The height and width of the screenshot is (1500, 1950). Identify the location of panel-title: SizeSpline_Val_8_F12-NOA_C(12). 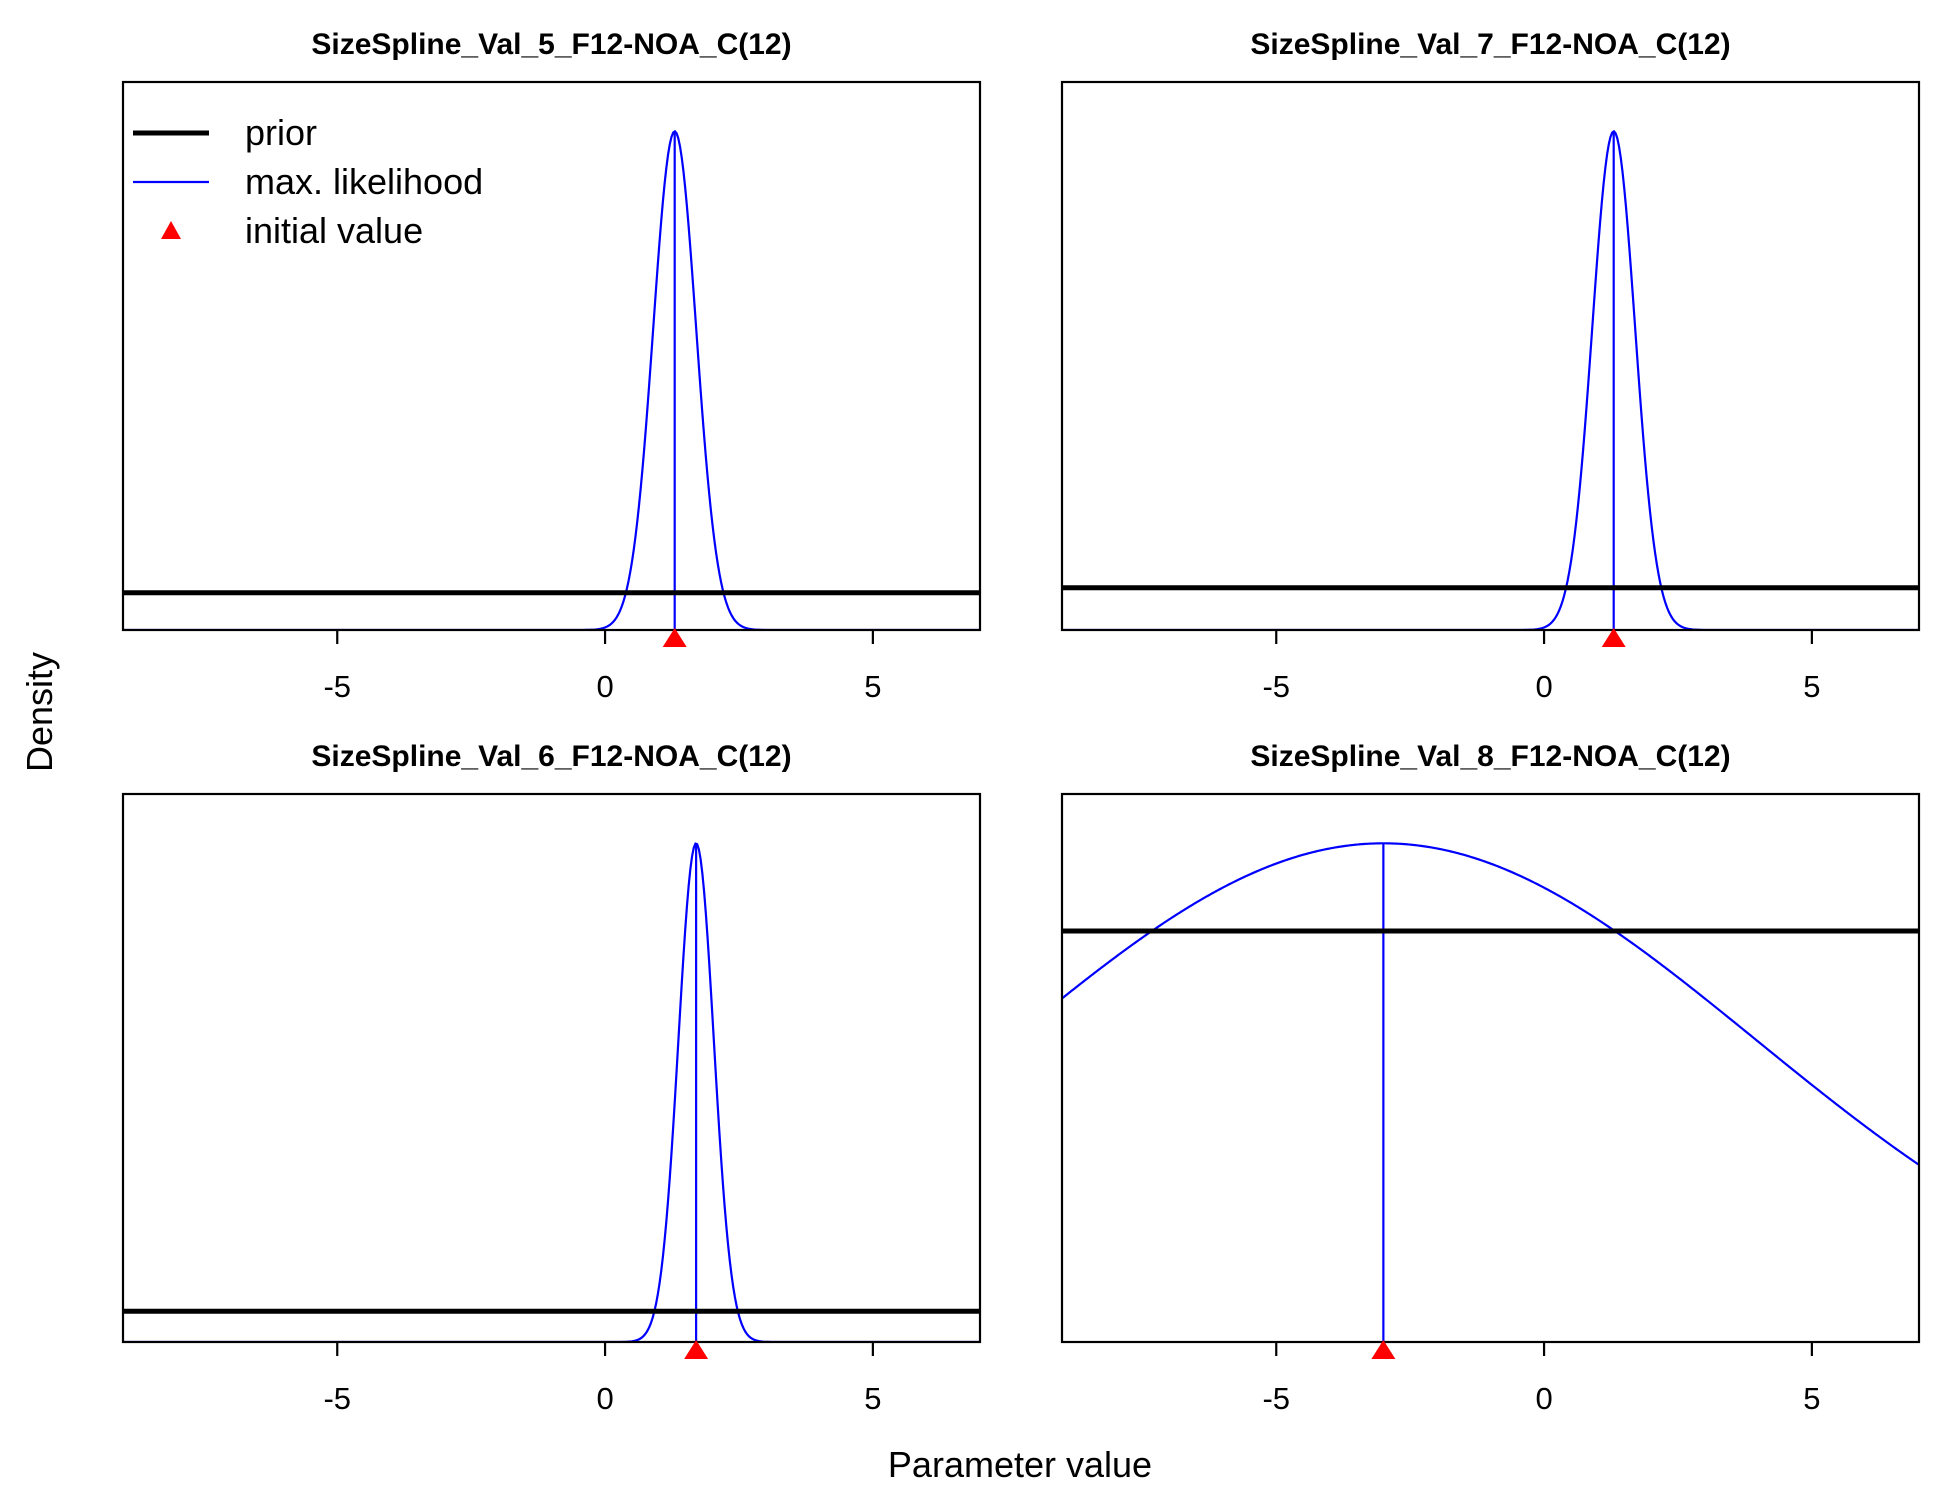
(1490, 756).